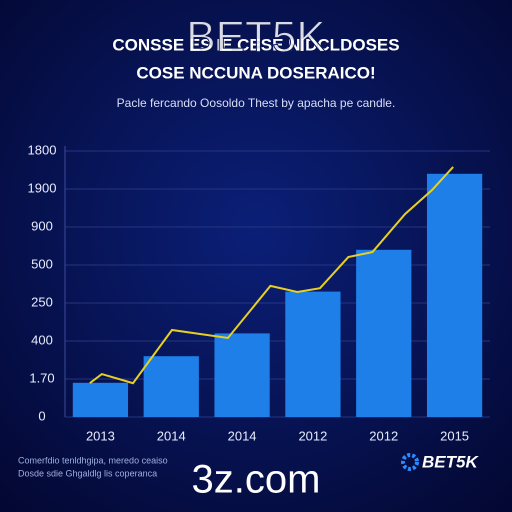  Describe the element at coordinates (256, 480) in the screenshot. I see `watermark: 3z.com` at that location.